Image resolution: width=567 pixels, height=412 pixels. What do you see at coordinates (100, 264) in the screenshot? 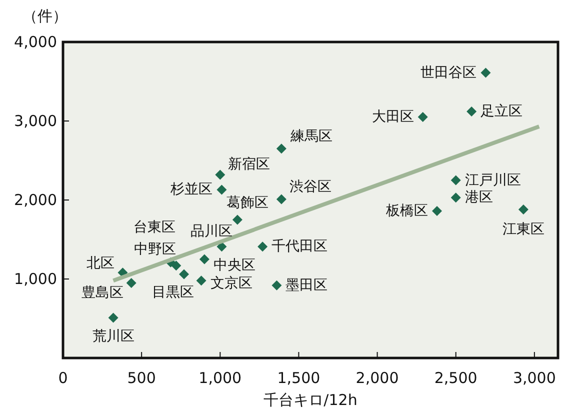
I see `annotation: 北区` at bounding box center [100, 264].